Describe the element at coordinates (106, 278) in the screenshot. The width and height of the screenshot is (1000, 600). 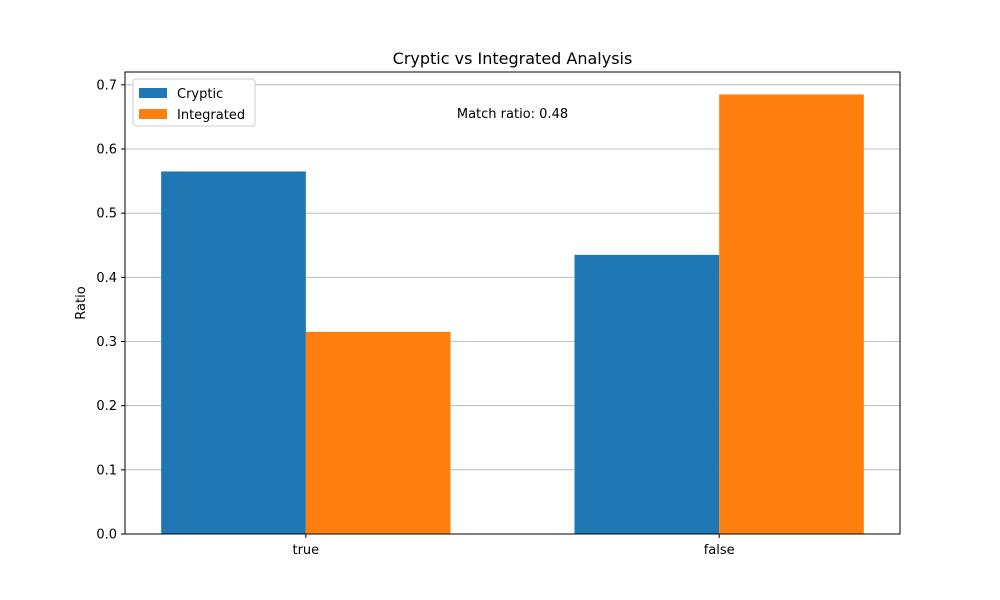
I see `y-tick-label: 0.4` at that location.